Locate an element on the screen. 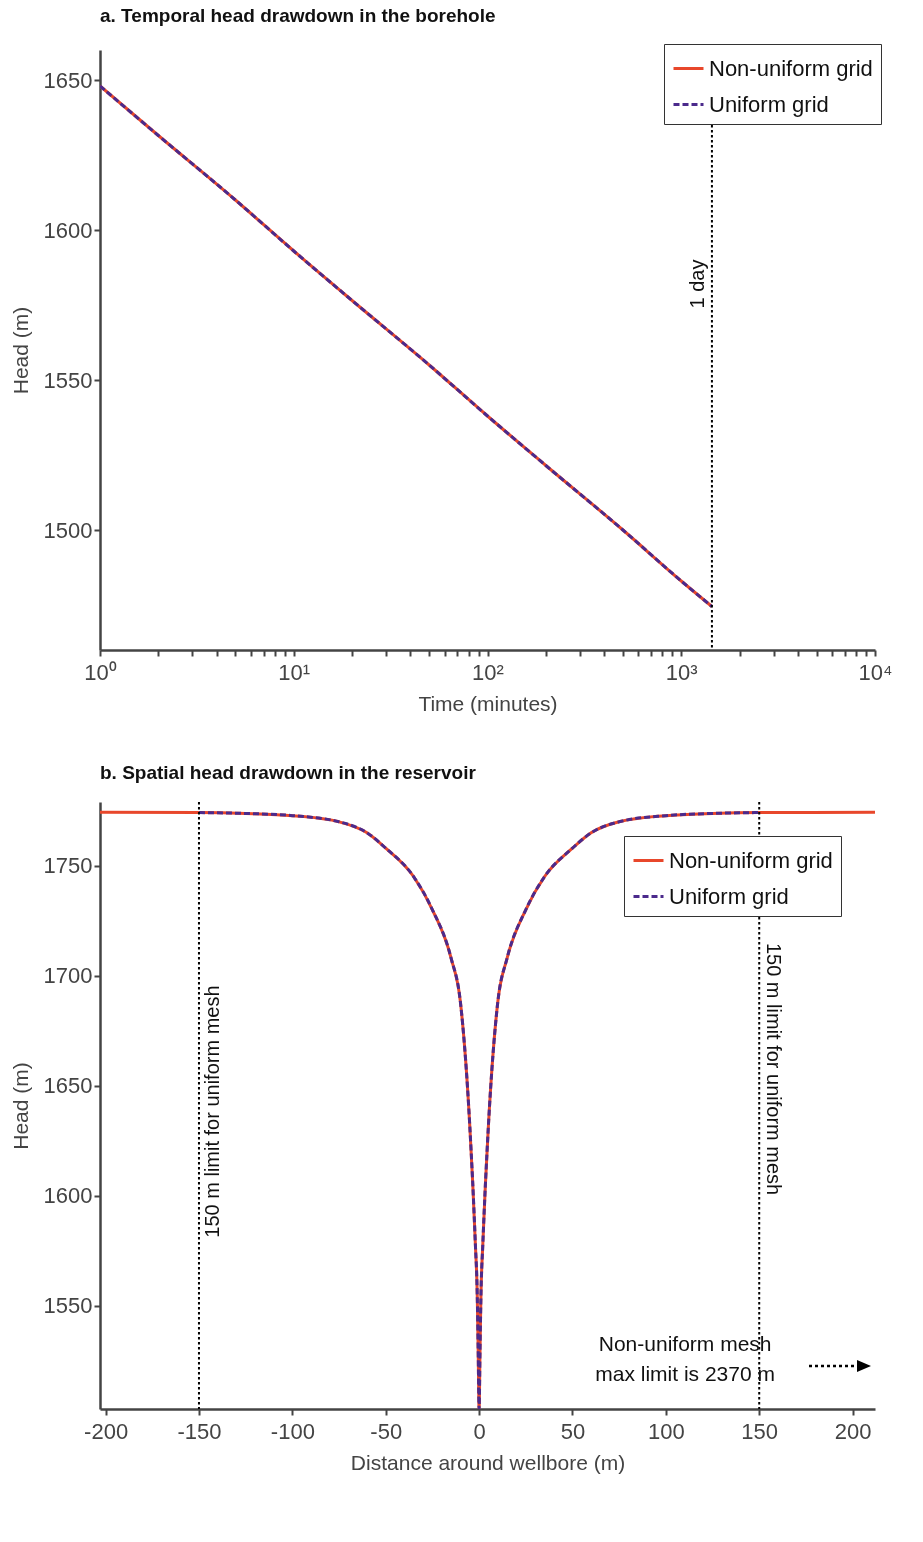 The height and width of the screenshot is (1542, 923). chart-title: b. Spatial head drawdown in the reservoir is located at coordinates (288, 772).